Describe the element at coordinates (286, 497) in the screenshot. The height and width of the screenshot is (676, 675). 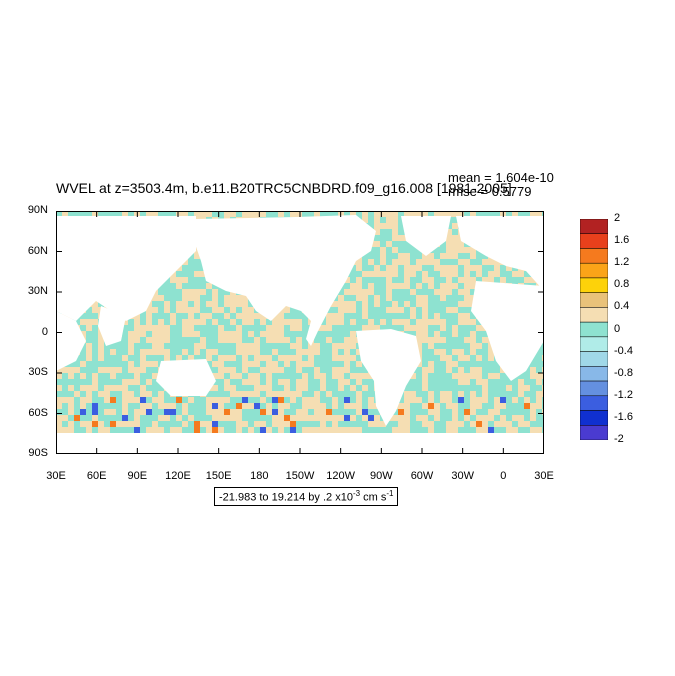
I see `range-text: -21.983 to 19.214 by .2 x10` at that location.